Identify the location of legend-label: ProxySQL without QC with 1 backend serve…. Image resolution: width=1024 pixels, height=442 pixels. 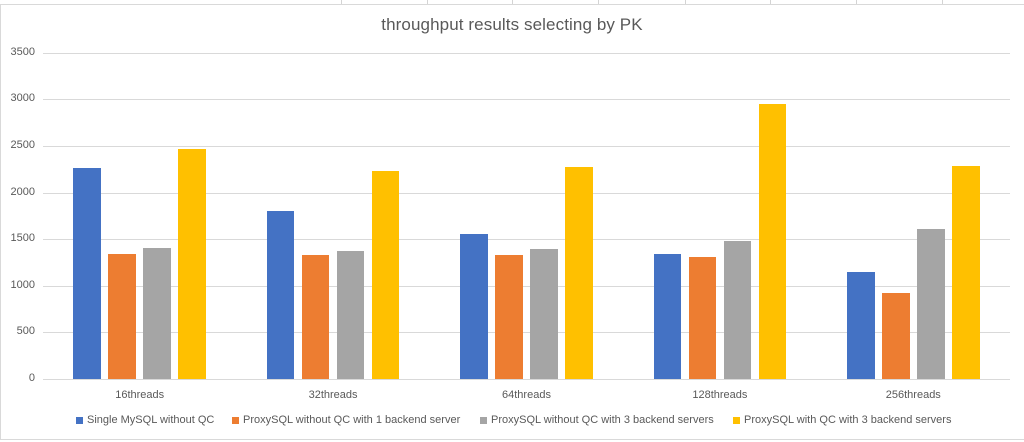
(352, 420).